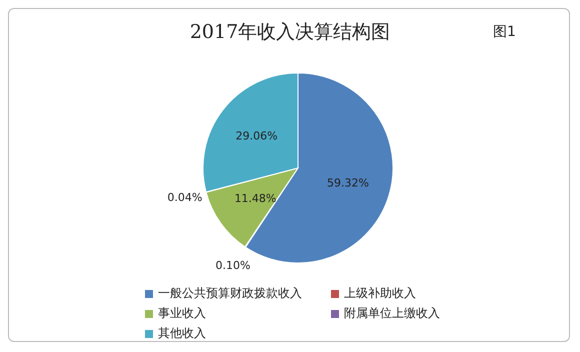 The width and height of the screenshot is (580, 352). Describe the element at coordinates (290, 32) in the screenshot. I see `chart-title: 2017年收入决算结构图` at that location.